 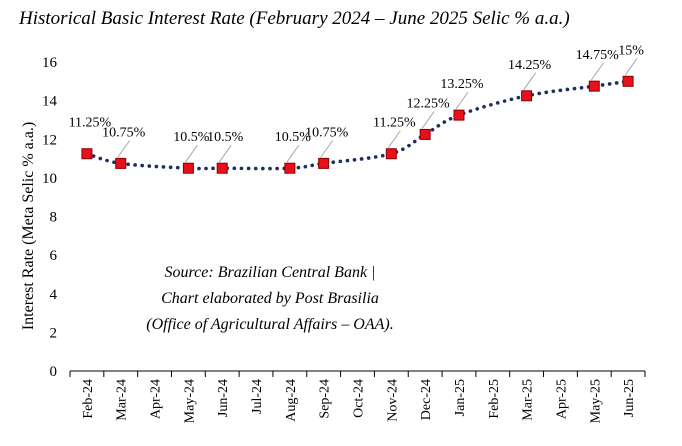 I want to click on x-tick-label-0: Feb-24, so click(x=88, y=399).